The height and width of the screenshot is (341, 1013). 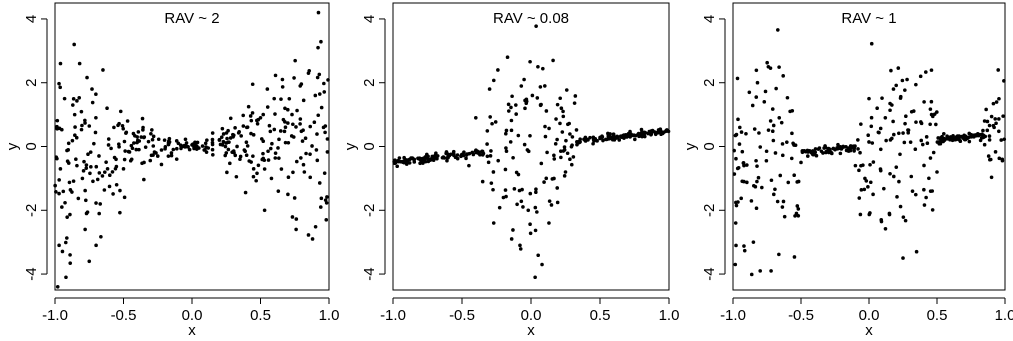 I want to click on y-tick-label: -4, so click(x=709, y=273).